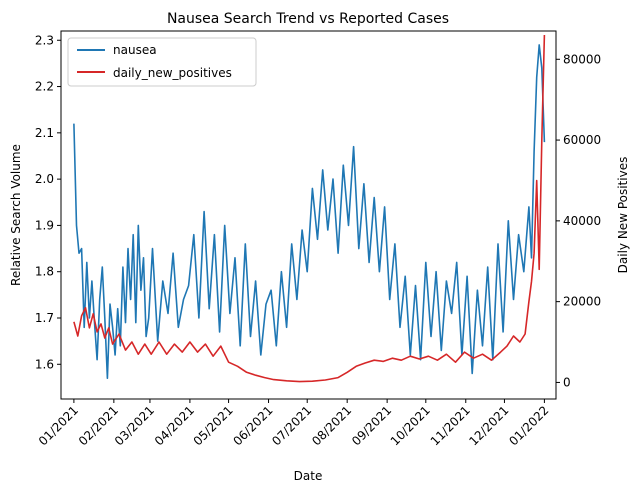  Describe the element at coordinates (48, 202) in the screenshot. I see `y-axis-left: 1.6 1.7 1.8 1.9 2.0 2.1 2.2 2.3` at that location.